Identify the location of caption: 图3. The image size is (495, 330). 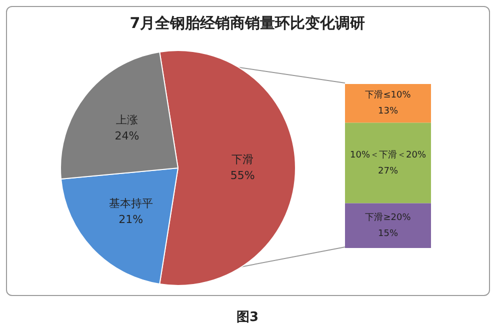
(247, 317).